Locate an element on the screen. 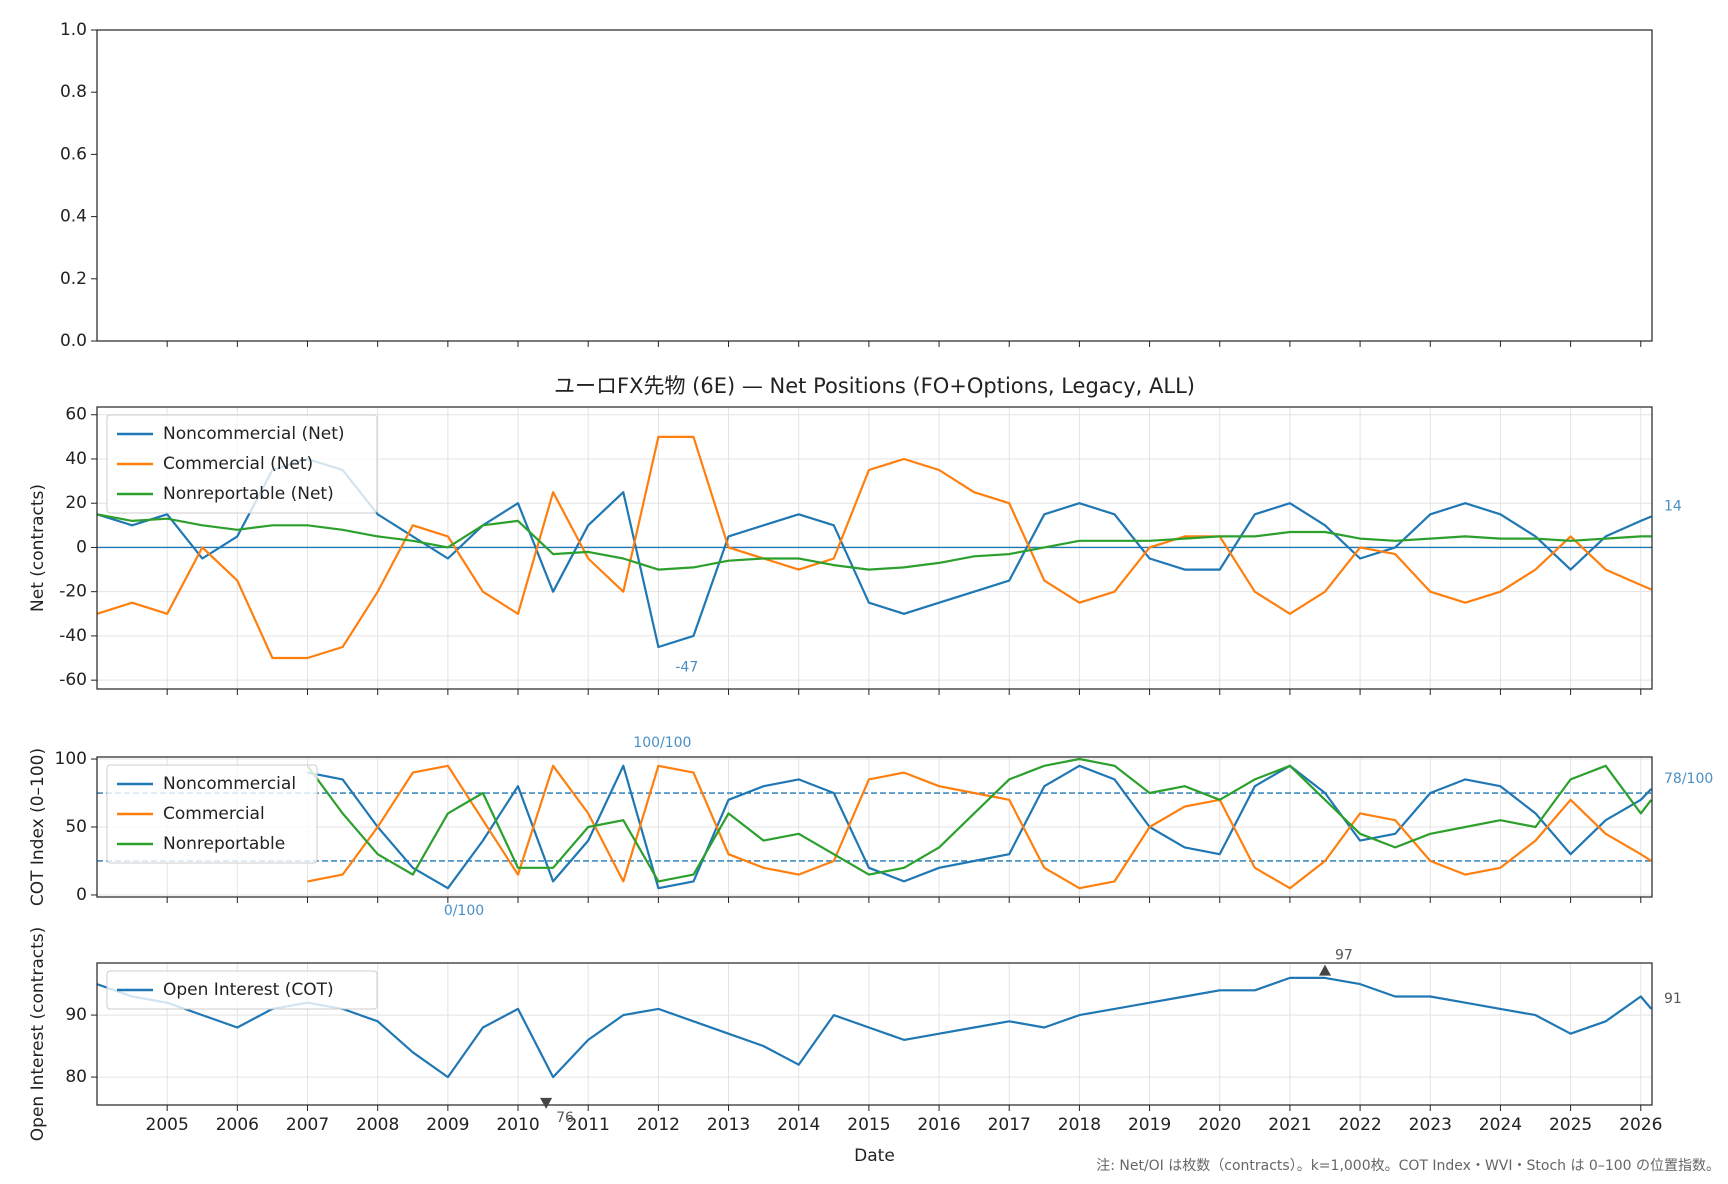 This screenshot has width=1728, height=1184. x-tick-label: 2010 is located at coordinates (517, 1125).